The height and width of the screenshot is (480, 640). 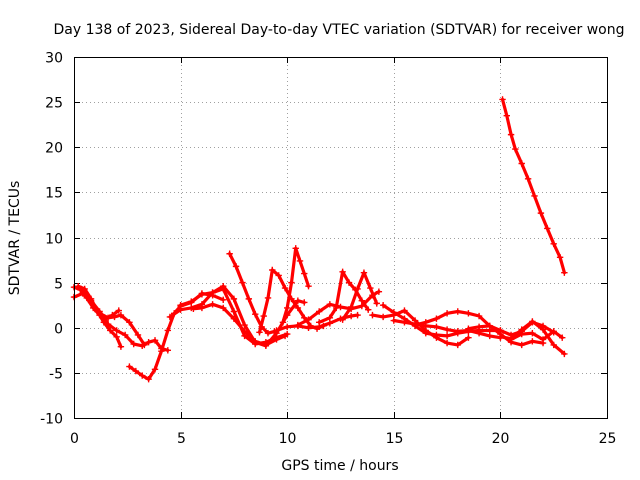 I want to click on y-tick-label: -5, so click(x=56, y=375).